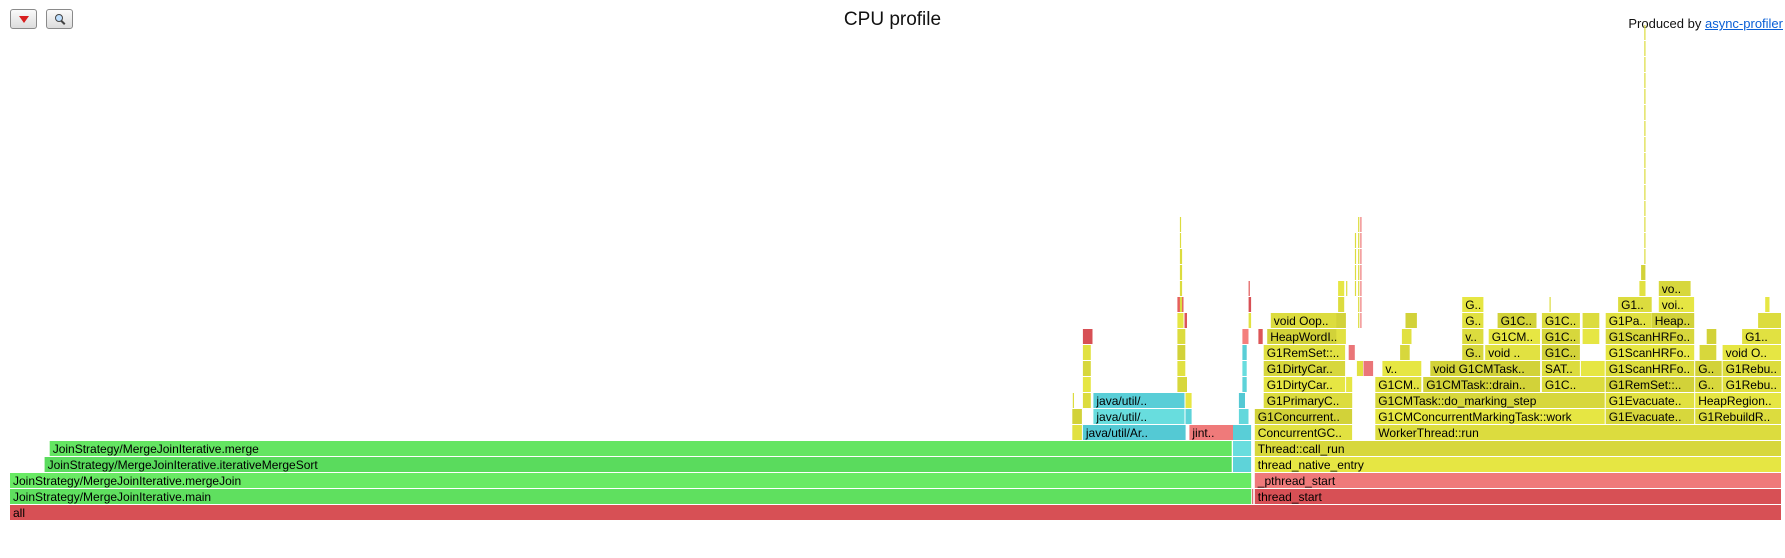 The width and height of the screenshot is (1785, 558). Describe the element at coordinates (1304, 352) in the screenshot. I see `frame-g1remset: G1RemSet::..` at that location.